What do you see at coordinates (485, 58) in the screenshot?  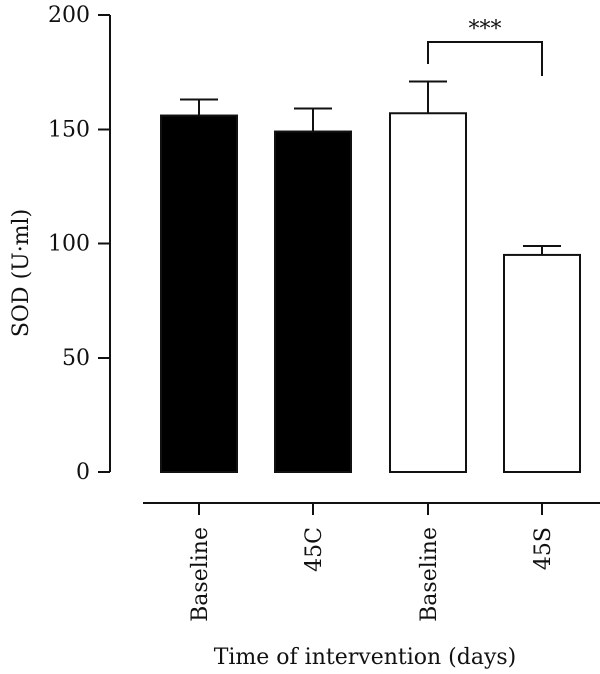 I see `significance-bracket` at bounding box center [485, 58].